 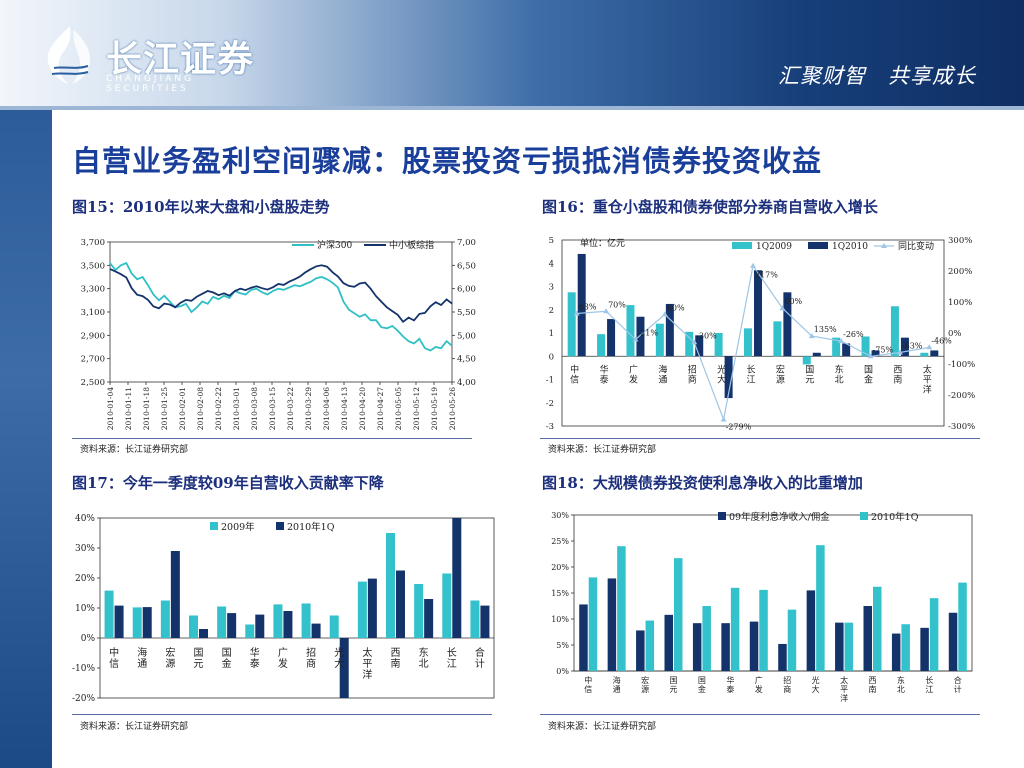 What do you see at coordinates (283, 658) in the screenshot?
I see `fig17-x-category-label: 广发` at bounding box center [283, 658].